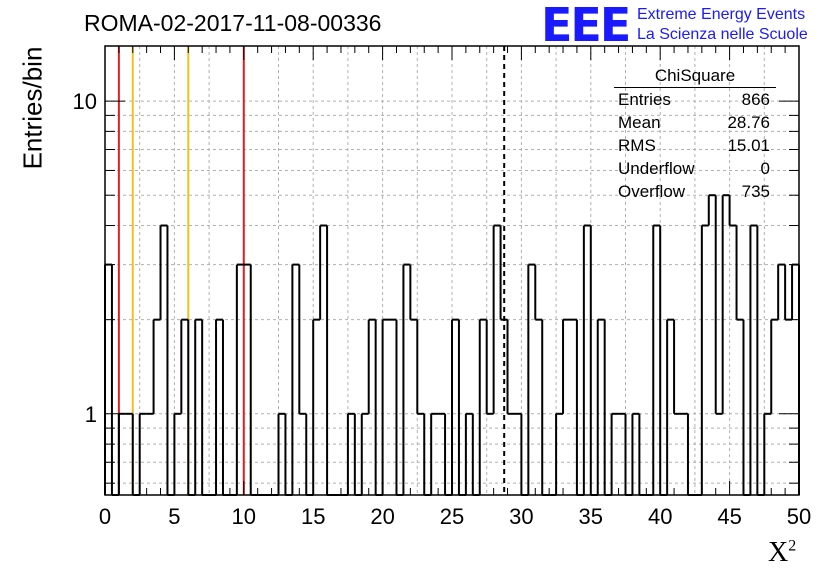 The width and height of the screenshot is (836, 572). Describe the element at coordinates (755, 191) in the screenshot. I see `stats-value: 735` at that location.